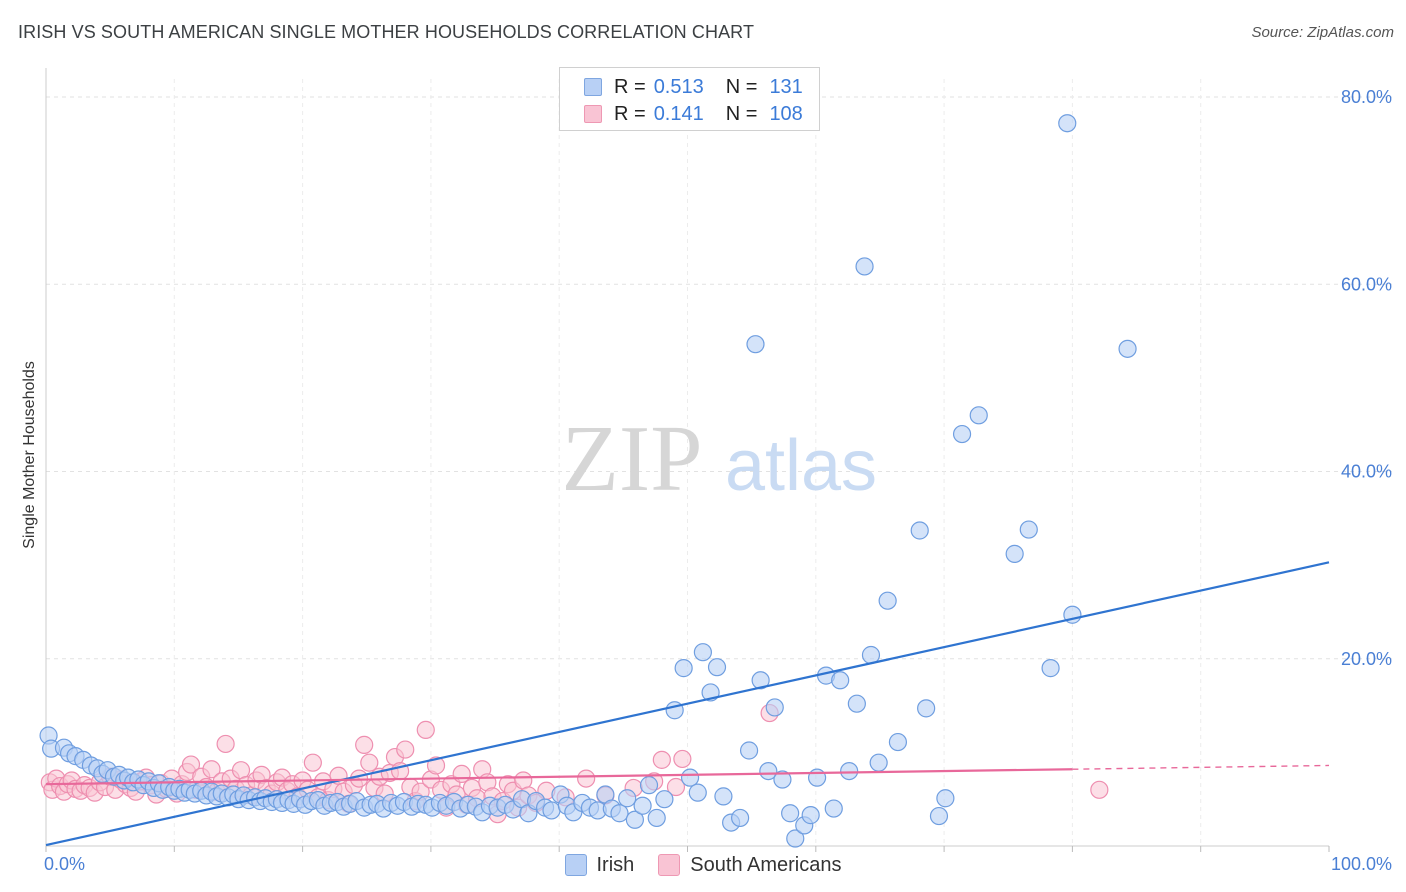  Describe the element at coordinates (559, 777) in the screenshot. I see `south-americans-trend-line` at that location.